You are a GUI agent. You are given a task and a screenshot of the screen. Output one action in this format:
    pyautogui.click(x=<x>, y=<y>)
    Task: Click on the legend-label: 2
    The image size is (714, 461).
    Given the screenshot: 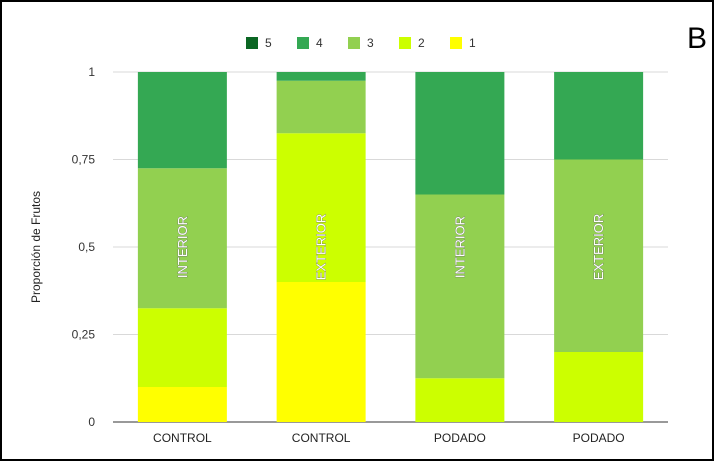 What is the action you would take?
    pyautogui.click(x=421, y=43)
    